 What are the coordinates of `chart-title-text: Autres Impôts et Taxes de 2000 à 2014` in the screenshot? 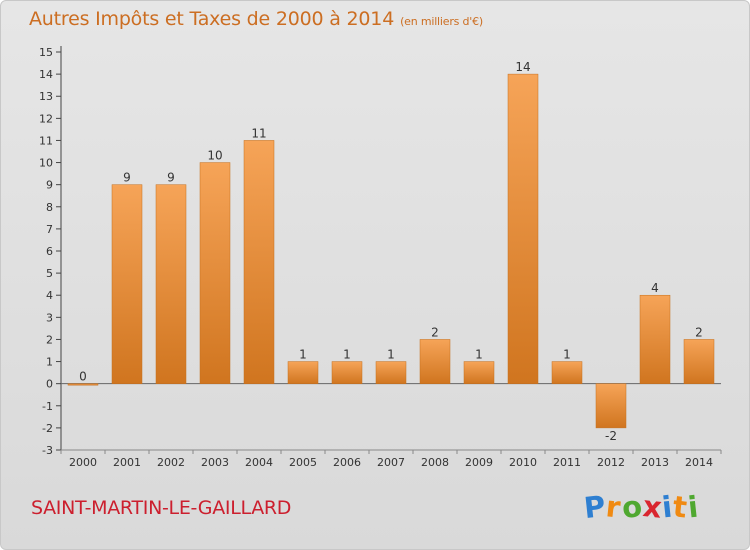 It's located at (212, 19).